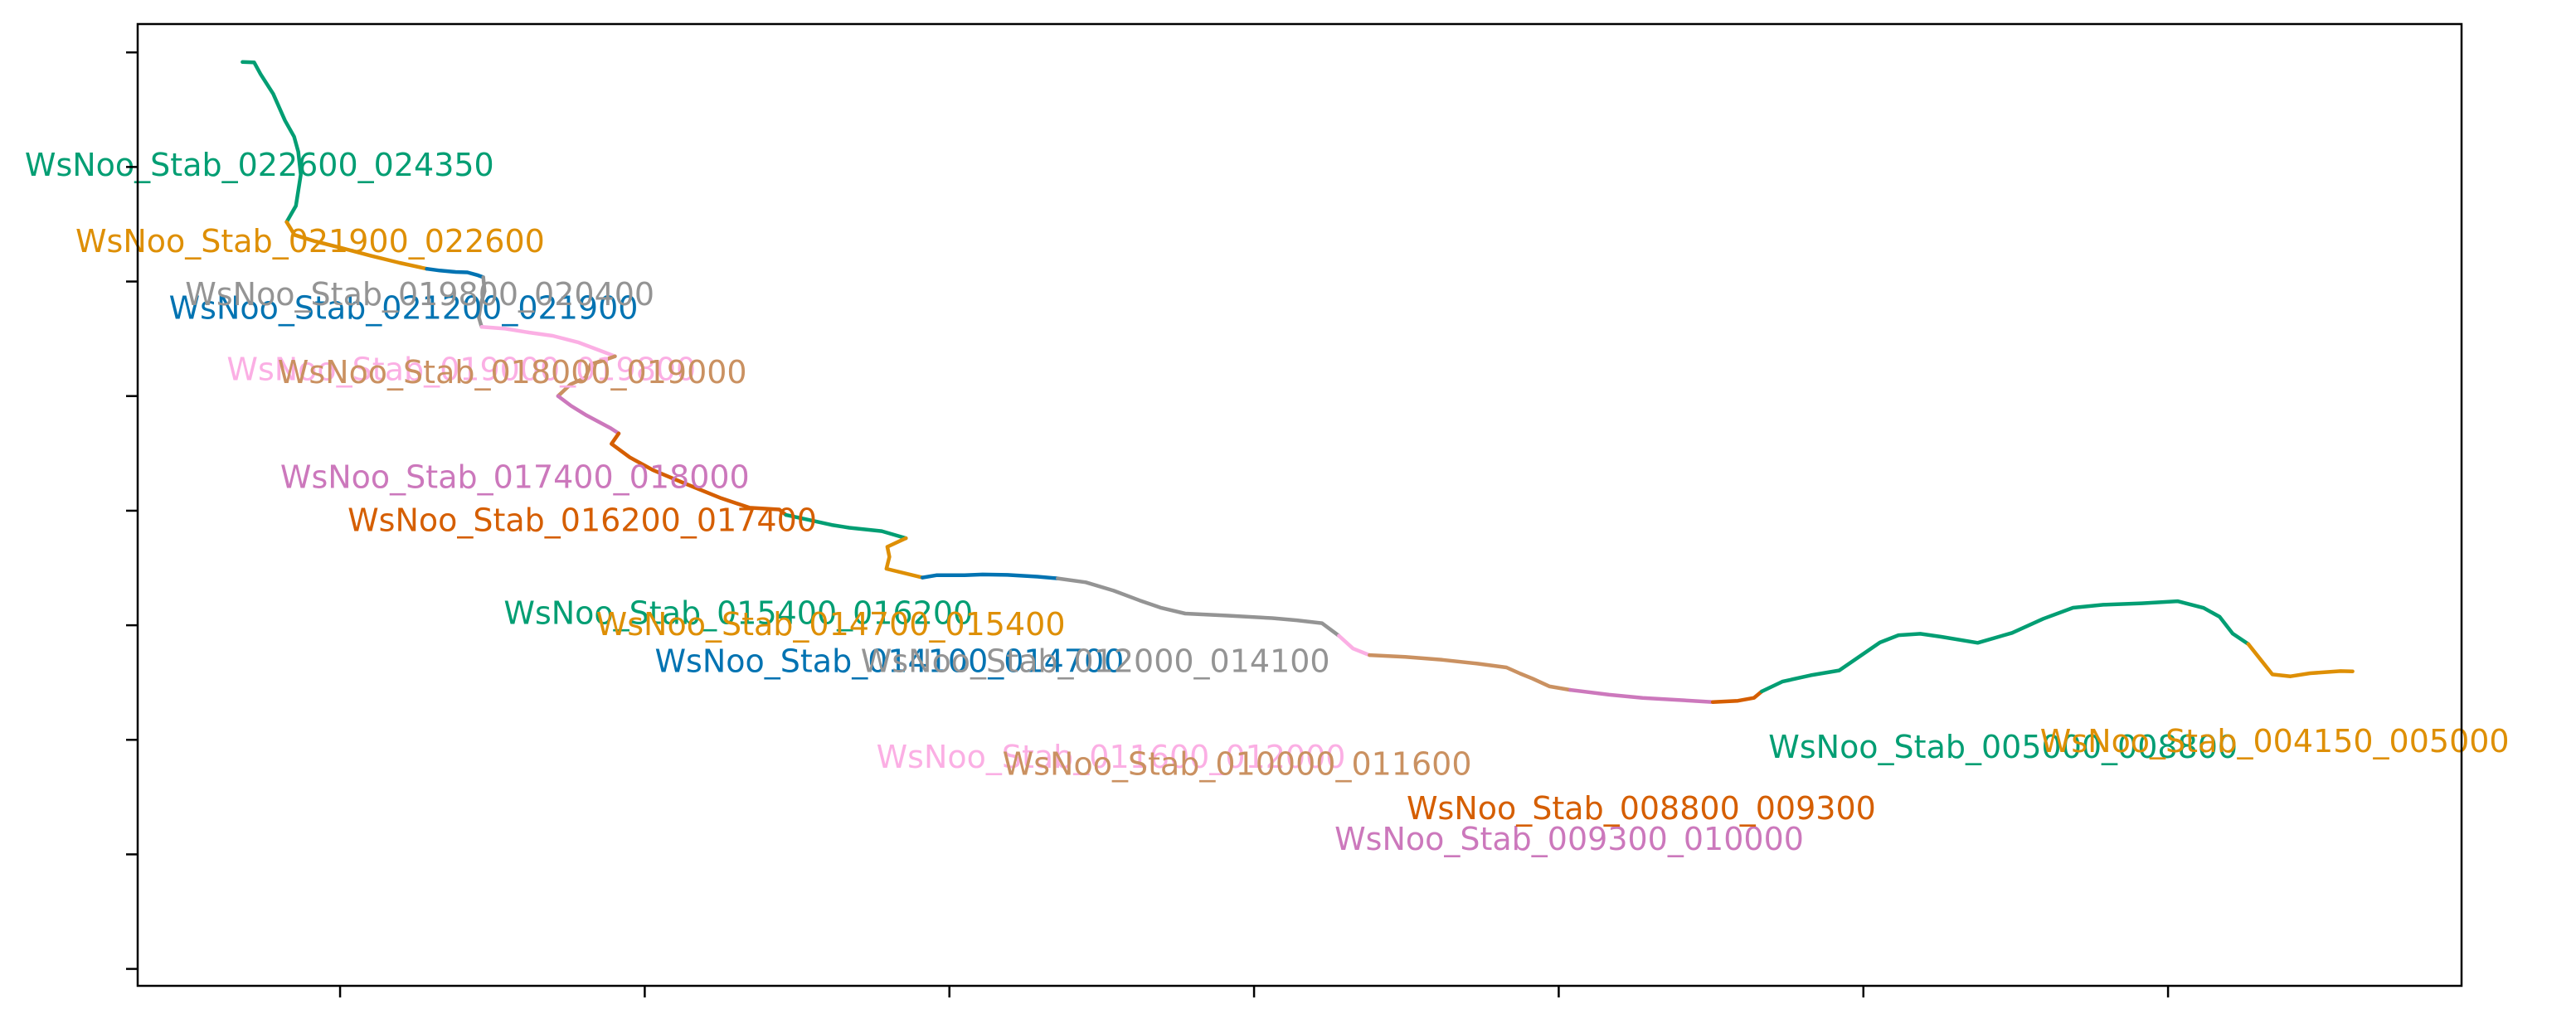 The height and width of the screenshot is (1019, 2576). Describe the element at coordinates (1111, 757) in the screenshot. I see `series-label-12: WsNoo_Stab_011600_012000` at that location.